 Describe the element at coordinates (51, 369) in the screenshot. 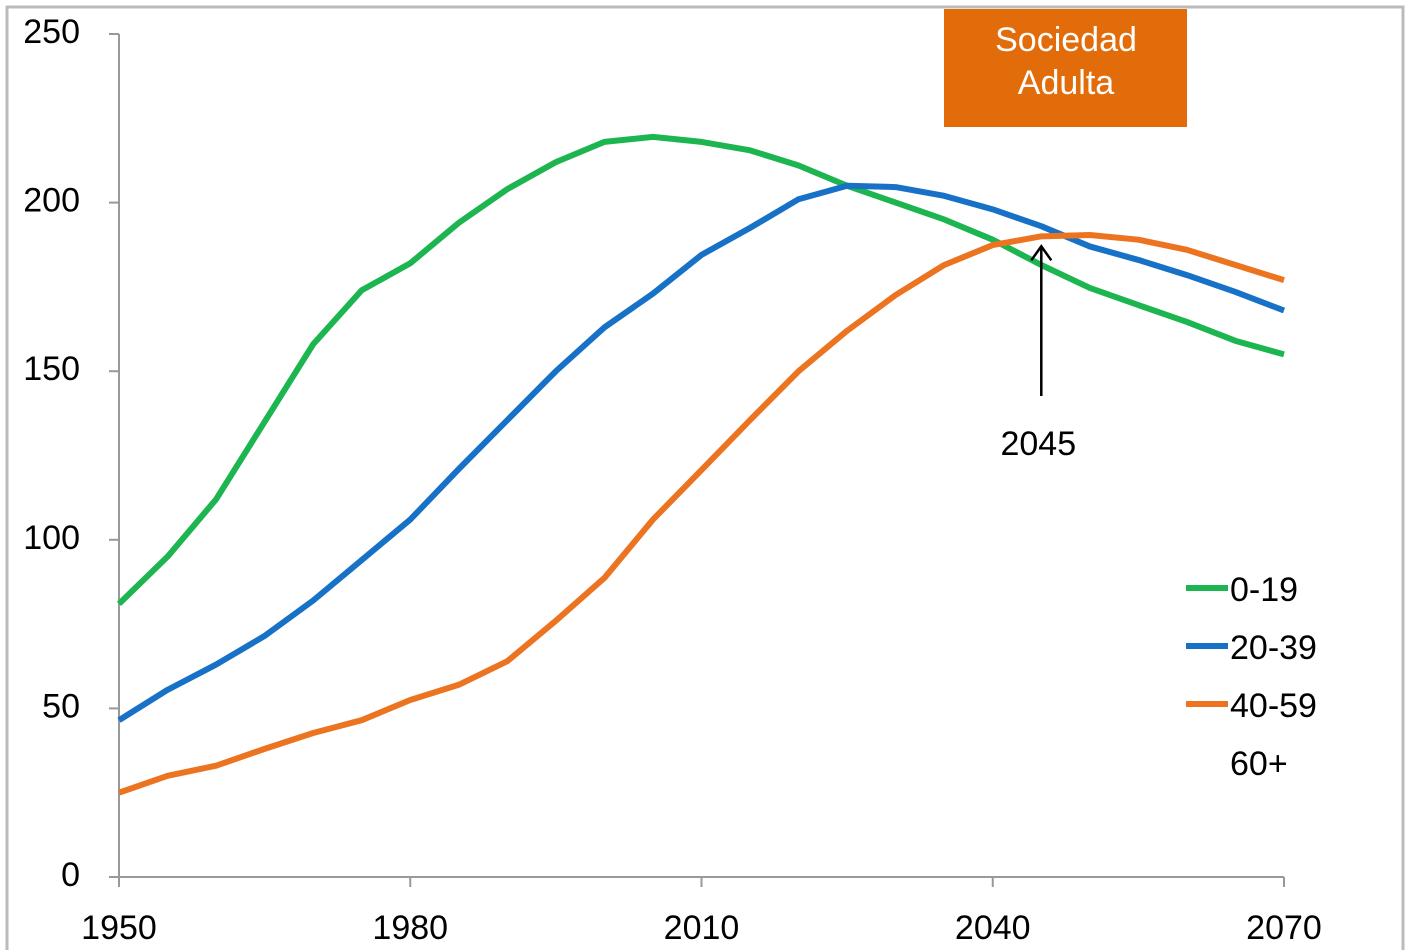

I see `y-tick-label: 150` at that location.